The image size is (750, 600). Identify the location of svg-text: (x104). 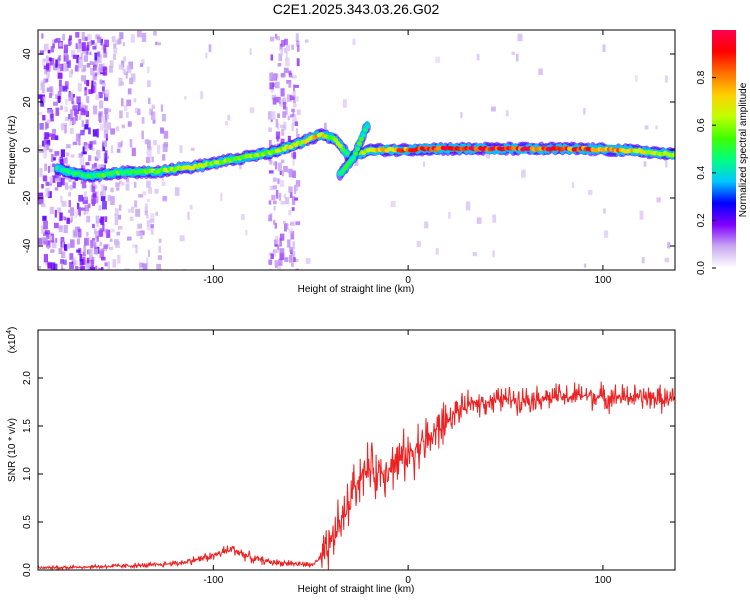
(12, 340).